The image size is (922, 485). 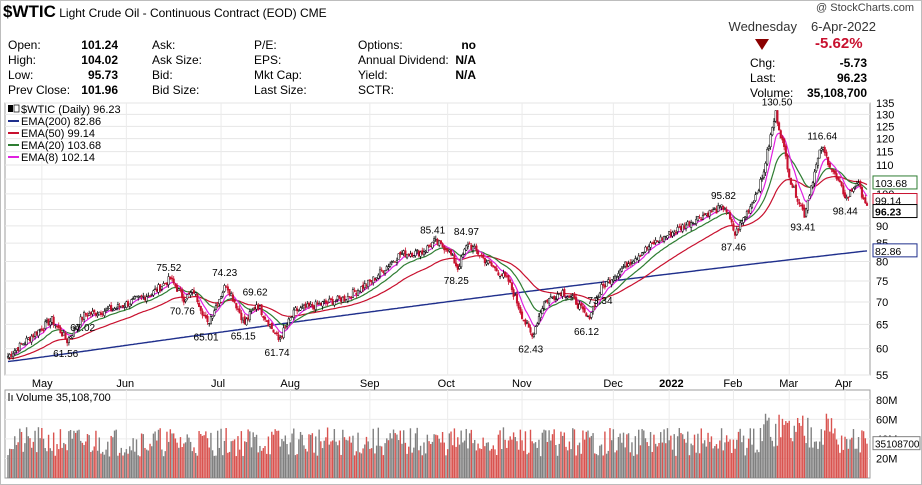 What do you see at coordinates (278, 75) in the screenshot?
I see `quote-label: Mkt Cap:` at bounding box center [278, 75].